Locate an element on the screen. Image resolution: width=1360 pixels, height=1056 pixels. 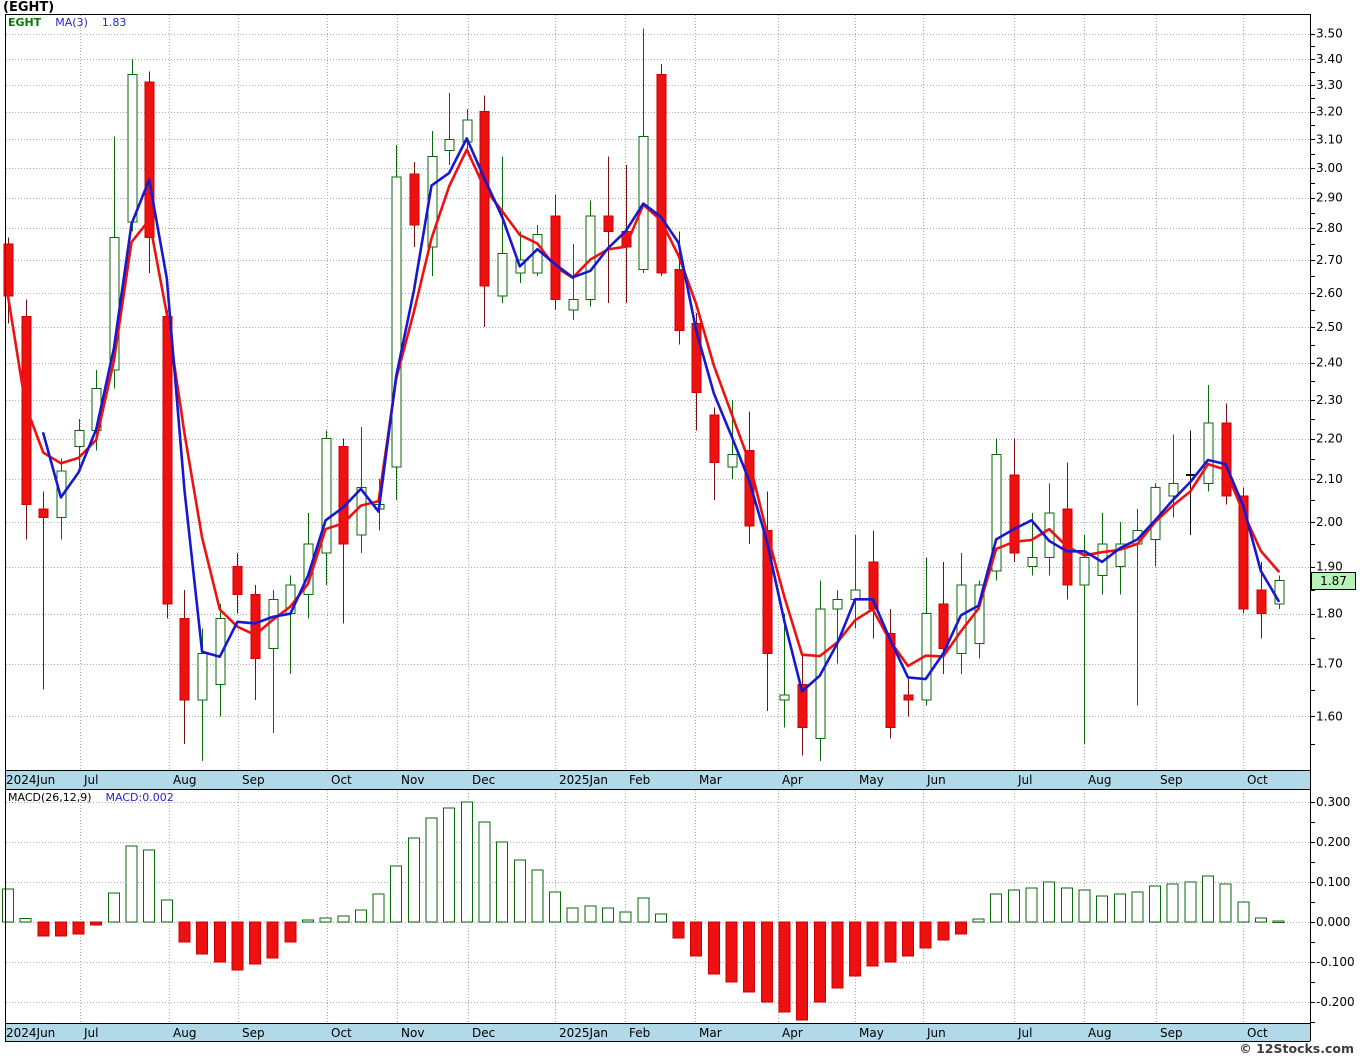
macd-tick-label: -0.100 is located at coordinates (1335, 962).